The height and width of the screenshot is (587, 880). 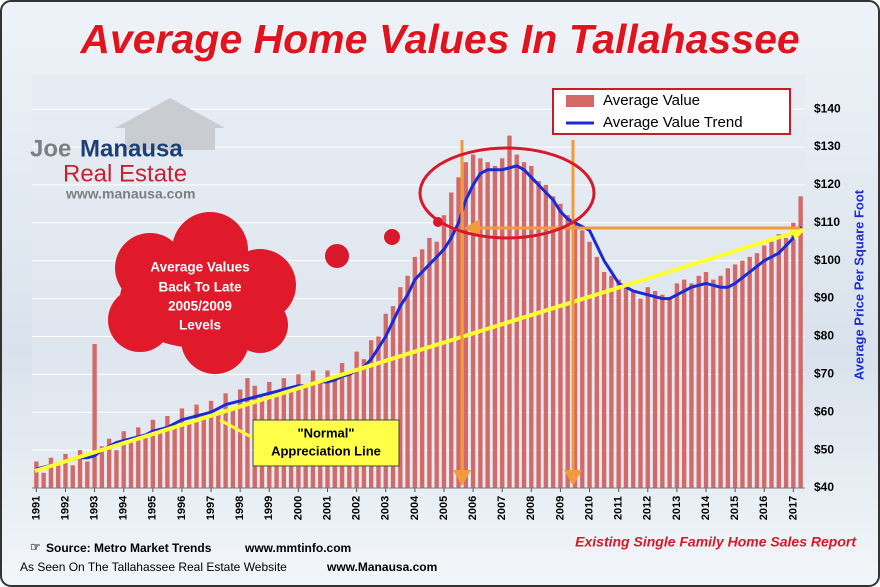 I want to click on x-tick-label: 2003, so click(x=386, y=508).